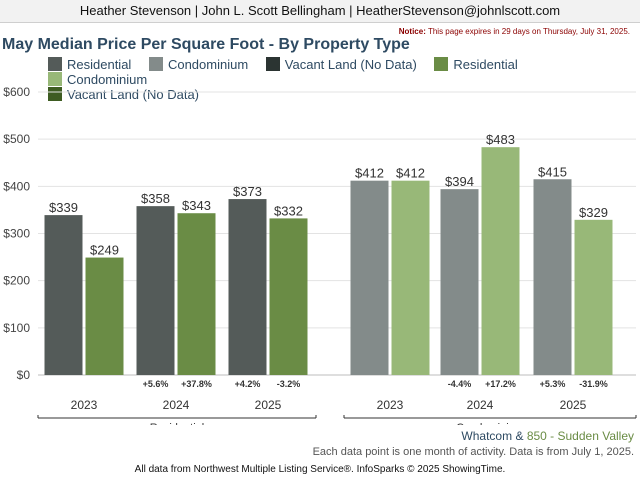  What do you see at coordinates (196, 205) in the screenshot?
I see `bar-value-label: $343` at bounding box center [196, 205].